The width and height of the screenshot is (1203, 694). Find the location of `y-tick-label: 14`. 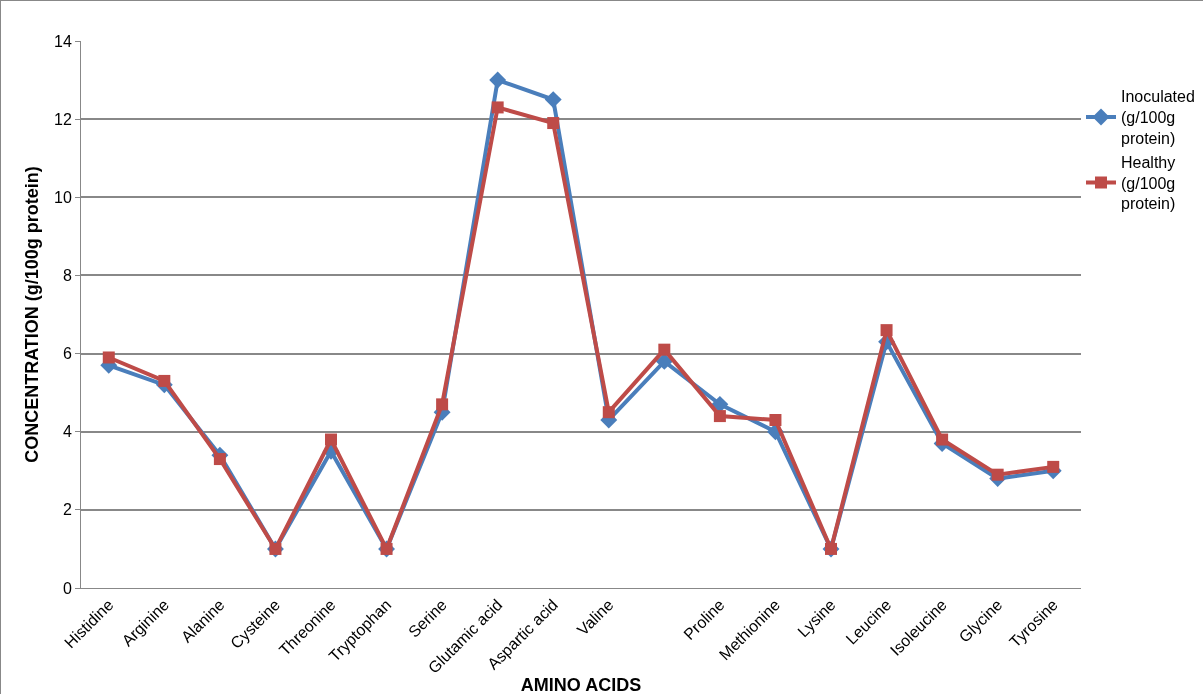

y-tick-label: 14 is located at coordinates (63, 41).